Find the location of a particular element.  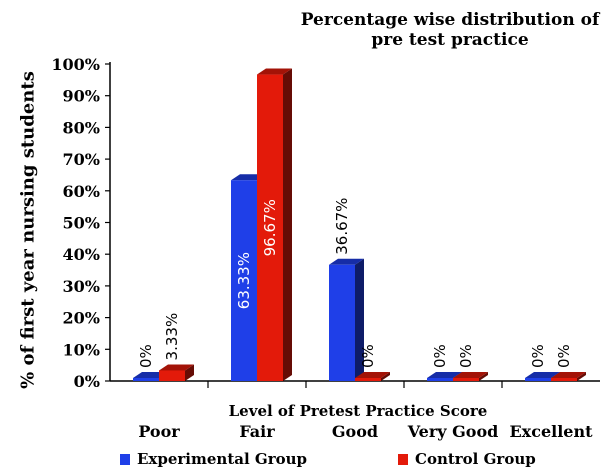

data-label: 96.67% is located at coordinates (270, 227).